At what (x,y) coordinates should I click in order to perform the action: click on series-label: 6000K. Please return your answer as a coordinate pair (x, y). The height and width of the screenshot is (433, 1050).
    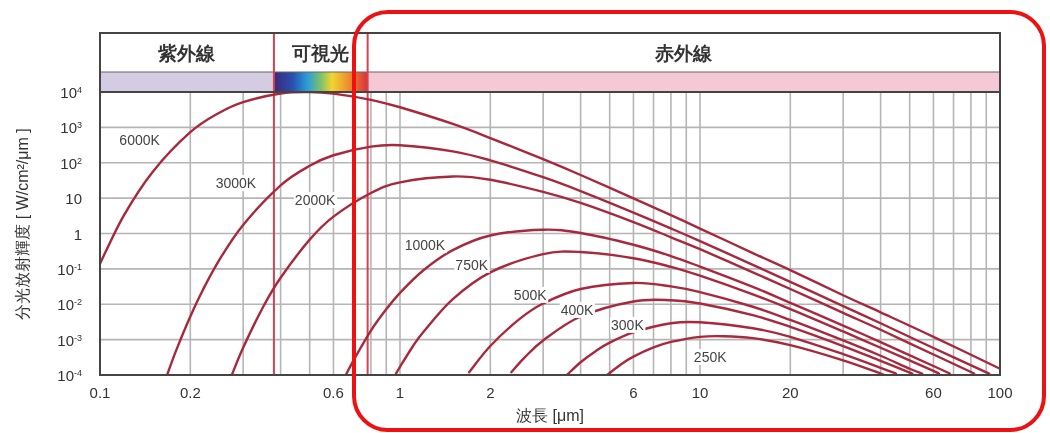
    Looking at the image, I should click on (140, 140).